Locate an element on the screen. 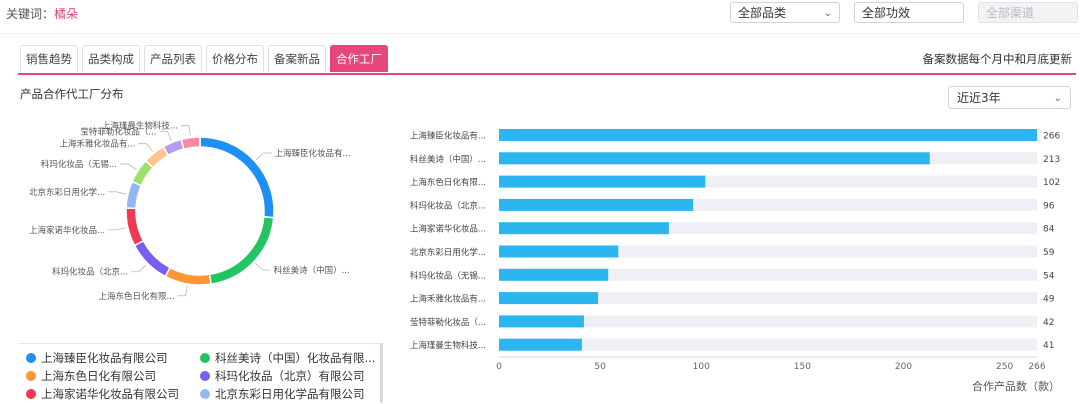  legend-label: 上海臻臣化妆品有限公司 is located at coordinates (104, 358).